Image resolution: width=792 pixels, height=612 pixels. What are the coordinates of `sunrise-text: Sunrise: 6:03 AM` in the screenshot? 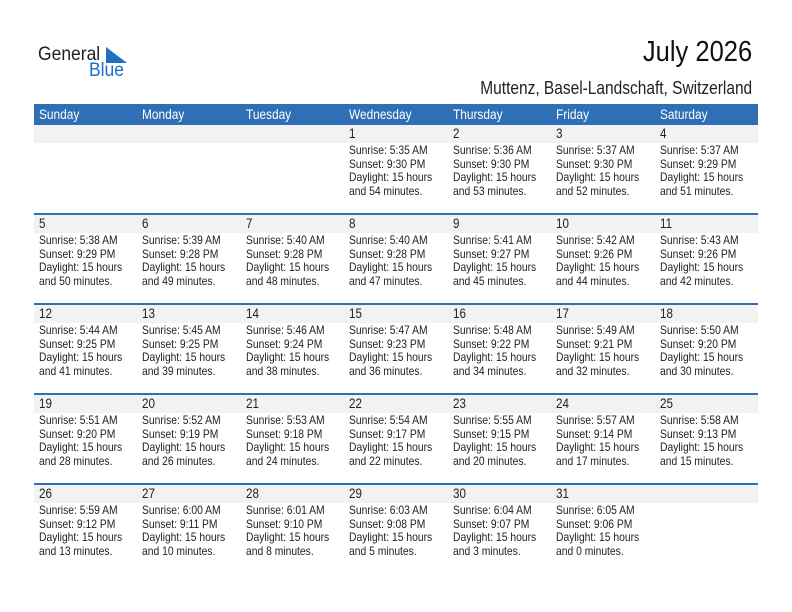 It's located at (388, 510).